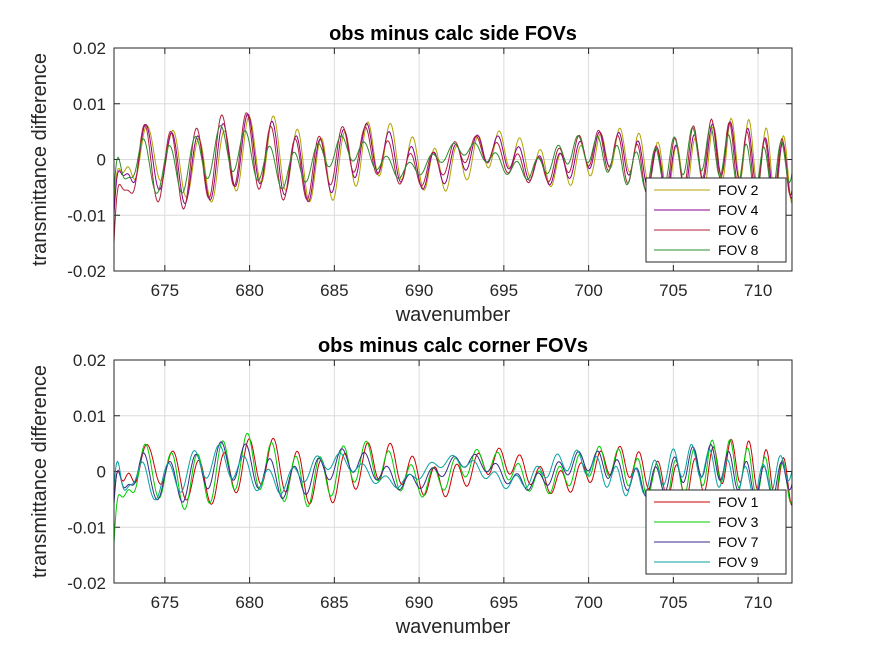  Describe the element at coordinates (738, 210) in the screenshot. I see `legend-entry: FOV 4` at that location.